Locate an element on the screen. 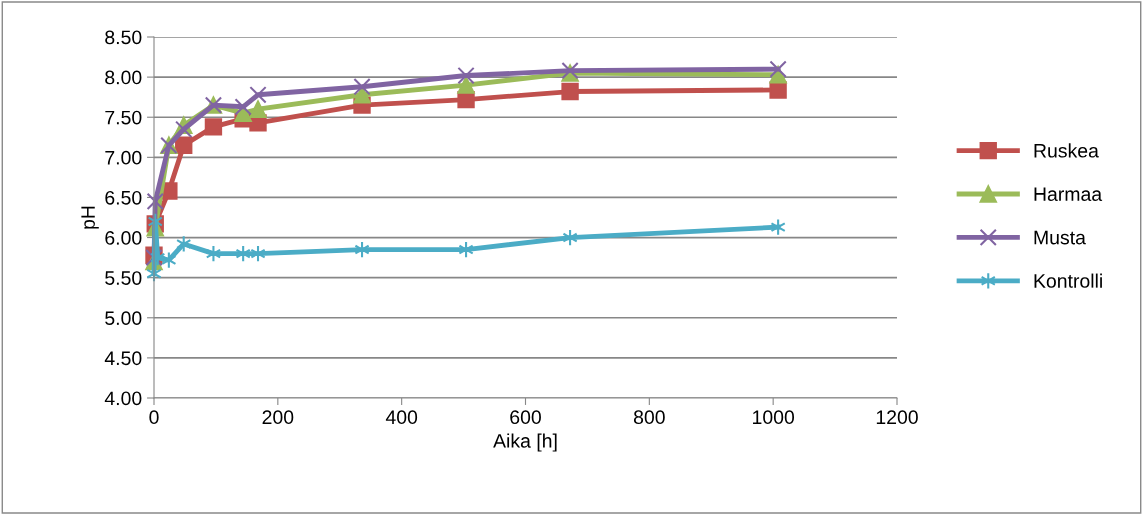 The width and height of the screenshot is (1143, 515). x-axis-title: Aika [h] is located at coordinates (525, 442).